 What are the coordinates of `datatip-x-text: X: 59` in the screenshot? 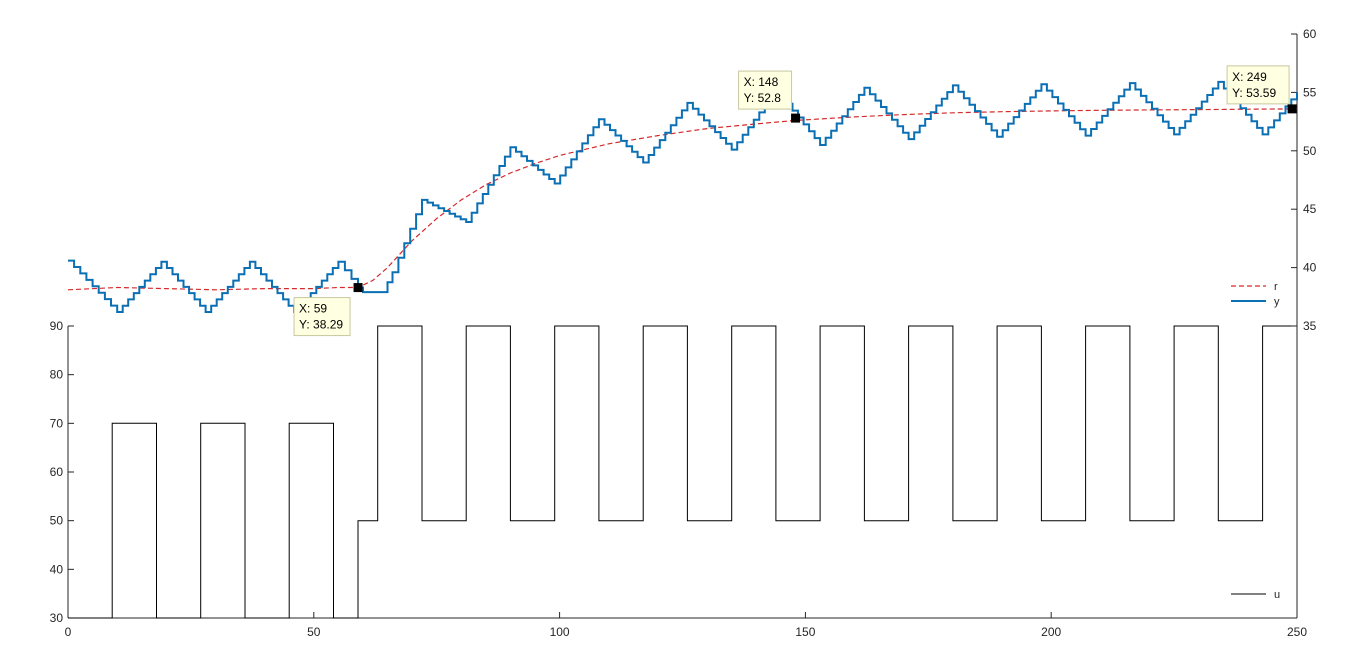 It's located at (313, 309).